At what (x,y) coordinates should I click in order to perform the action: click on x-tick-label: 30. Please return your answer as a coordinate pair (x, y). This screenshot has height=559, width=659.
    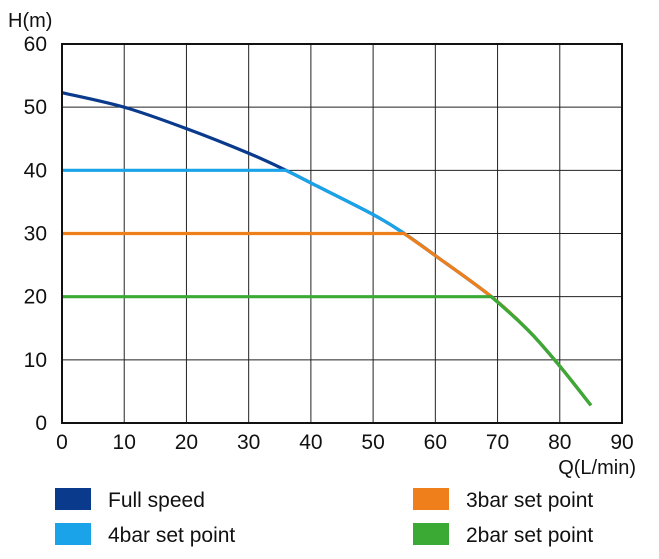
    Looking at the image, I should click on (248, 442).